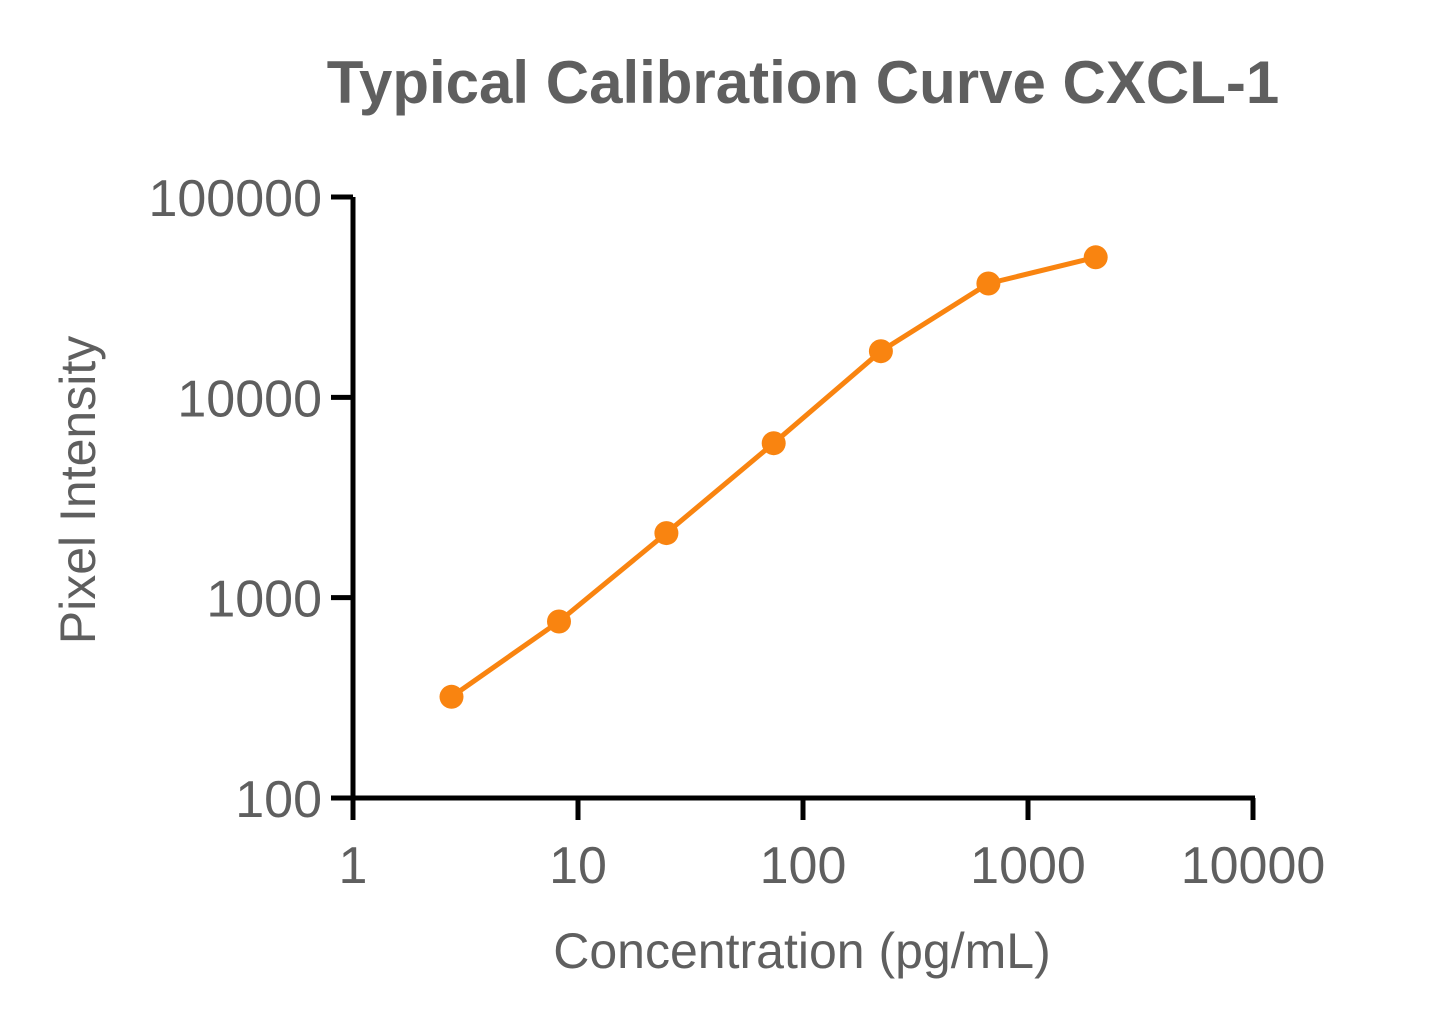  Describe the element at coordinates (235, 199) in the screenshot. I see `y-tick-label: 100000` at that location.